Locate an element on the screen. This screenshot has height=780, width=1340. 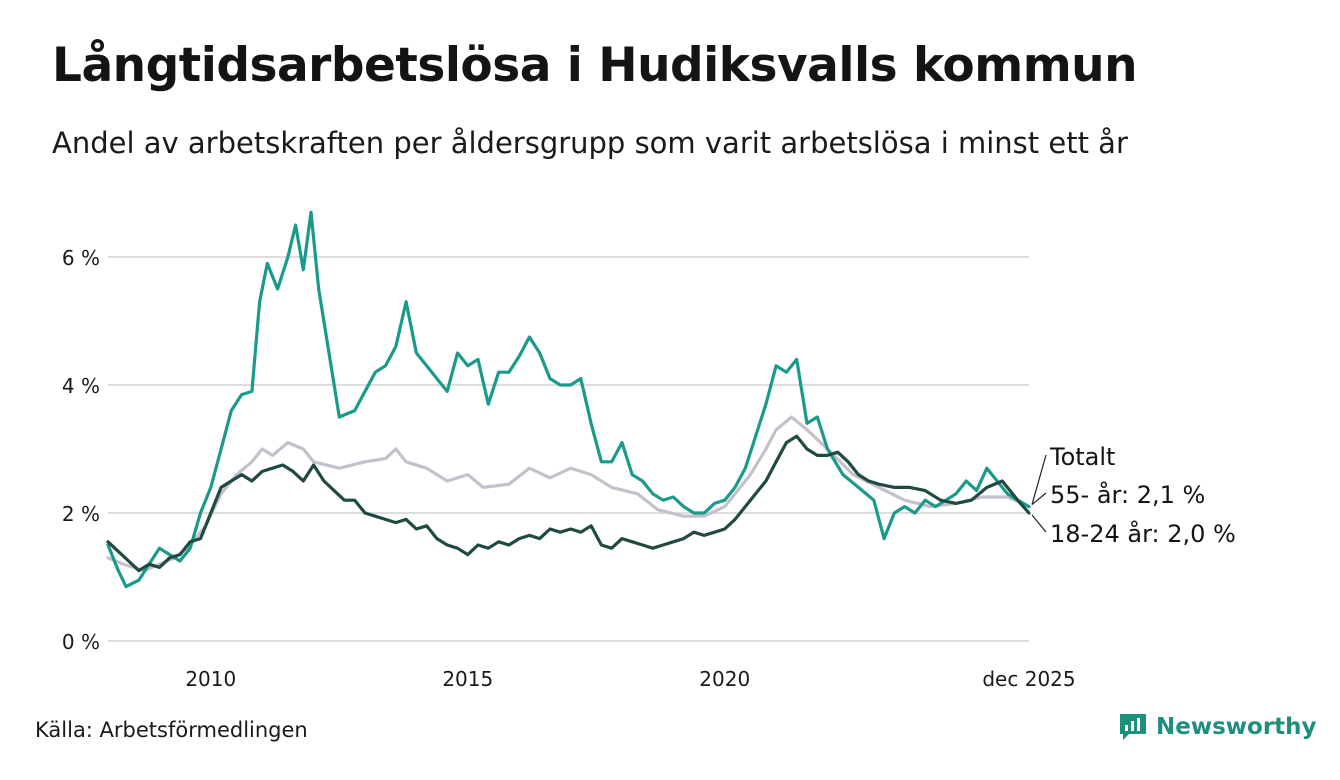
series-line-gray is located at coordinates (568, 494).